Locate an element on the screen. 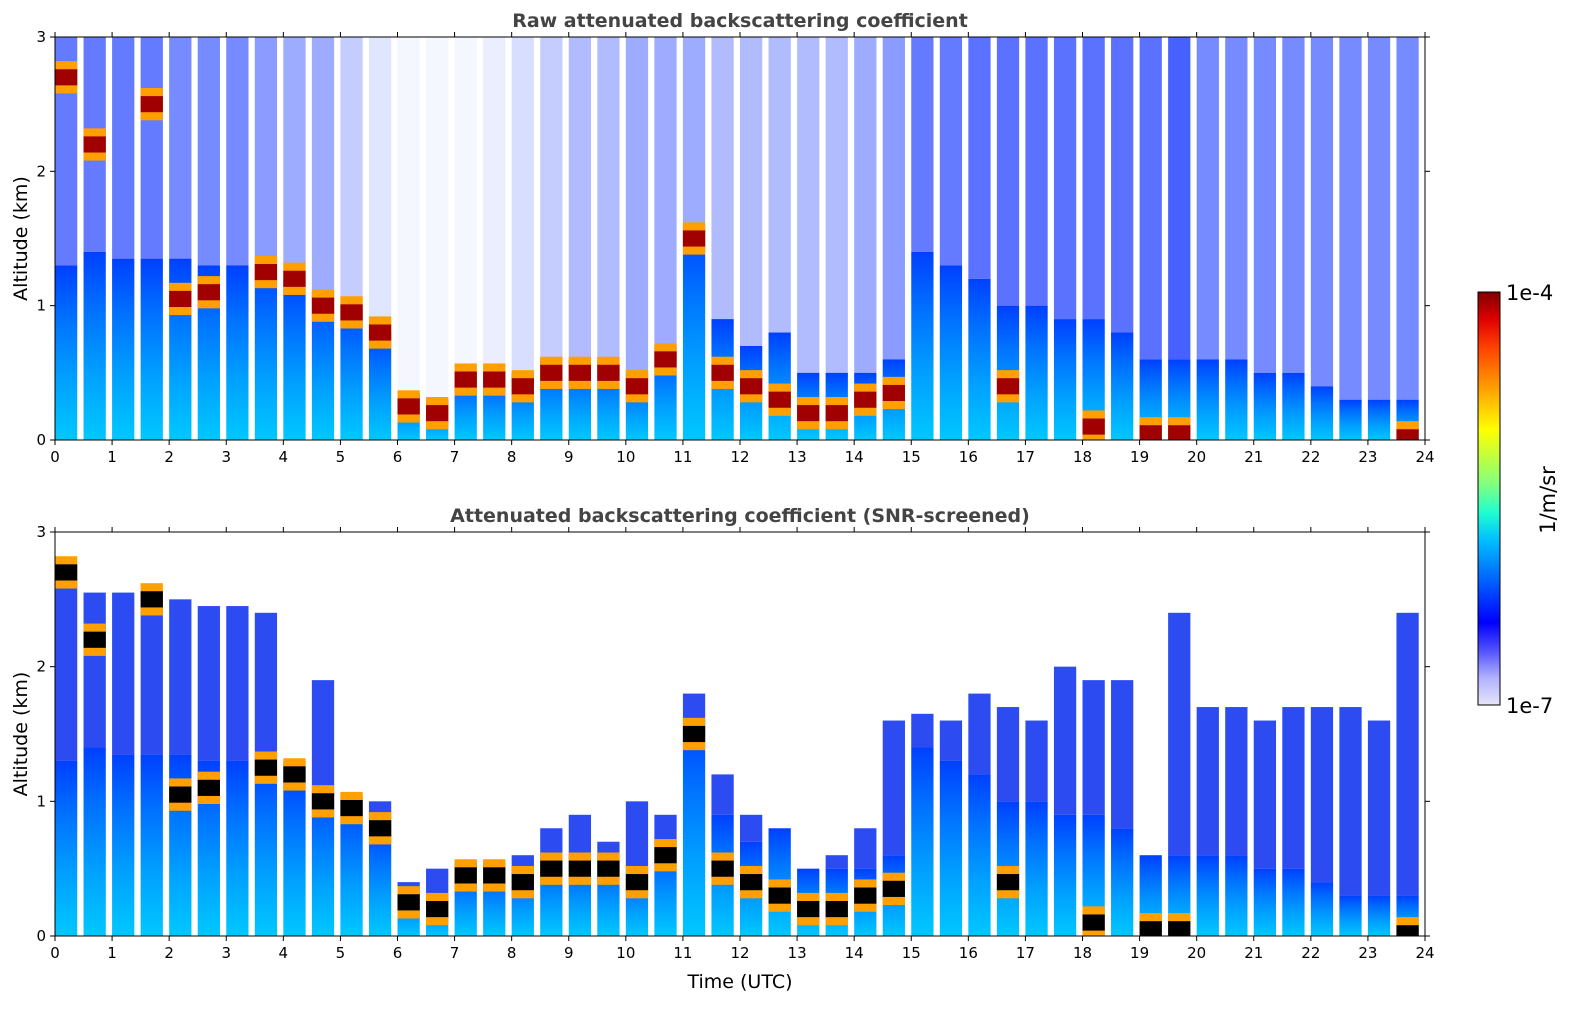 The width and height of the screenshot is (1595, 1020). x-tick-label: 12 is located at coordinates (739, 953).